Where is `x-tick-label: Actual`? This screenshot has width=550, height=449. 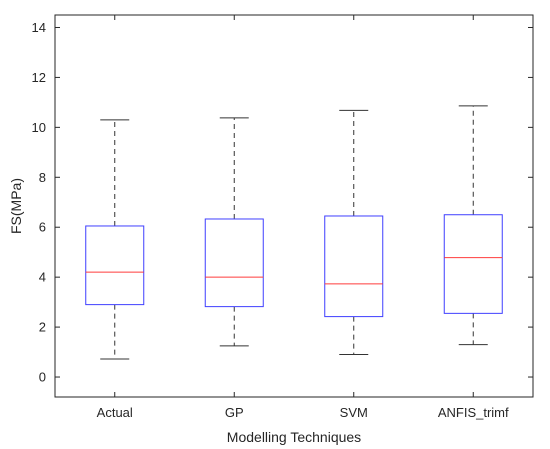 x-tick-label: Actual is located at coordinates (115, 412).